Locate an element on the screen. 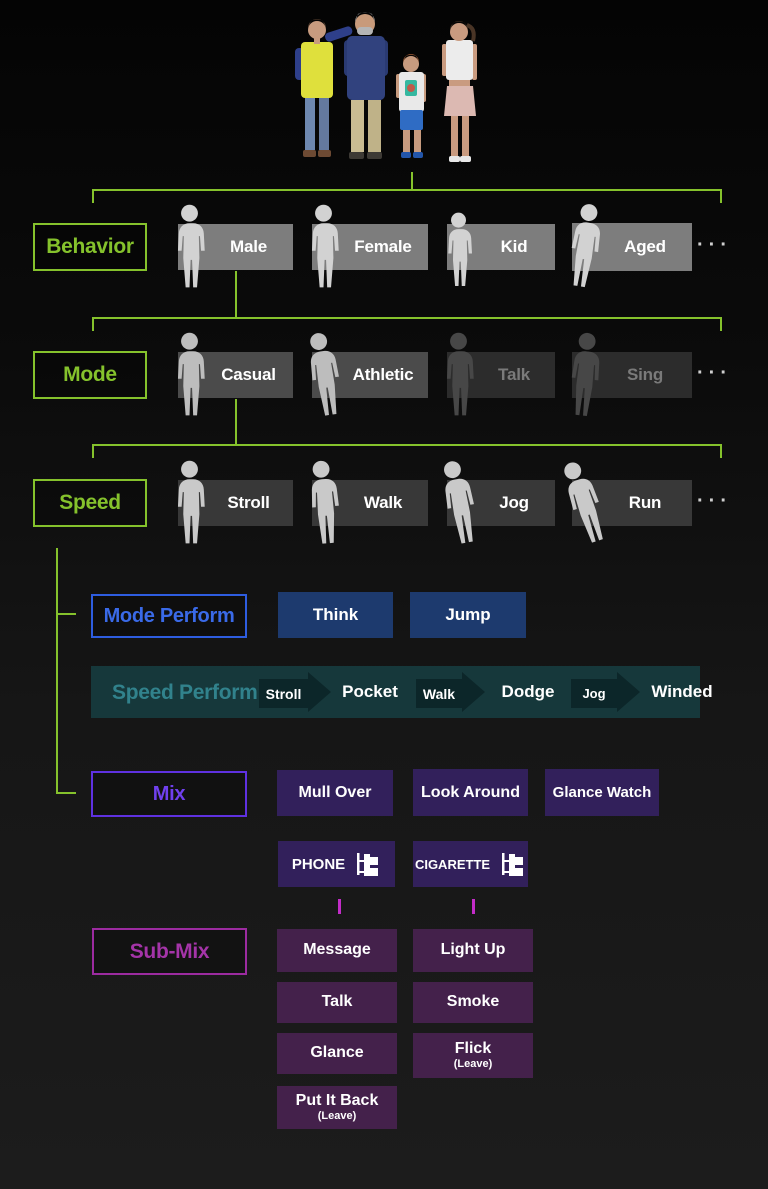 The width and height of the screenshot is (768, 1189). arrow-shape-walk is located at coordinates (450, 692).